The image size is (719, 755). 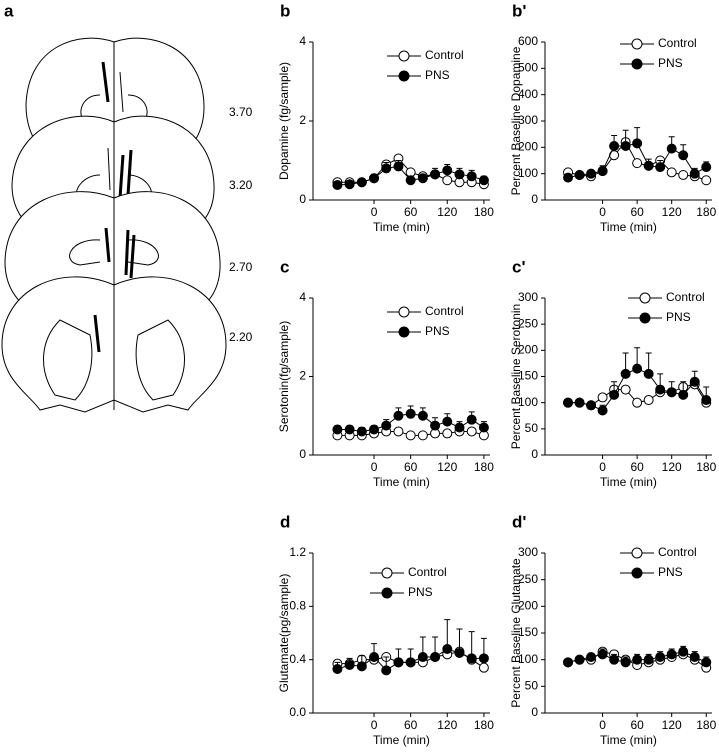 I want to click on y-axis-label: Percent Baseline Glutamate, so click(x=516, y=633).